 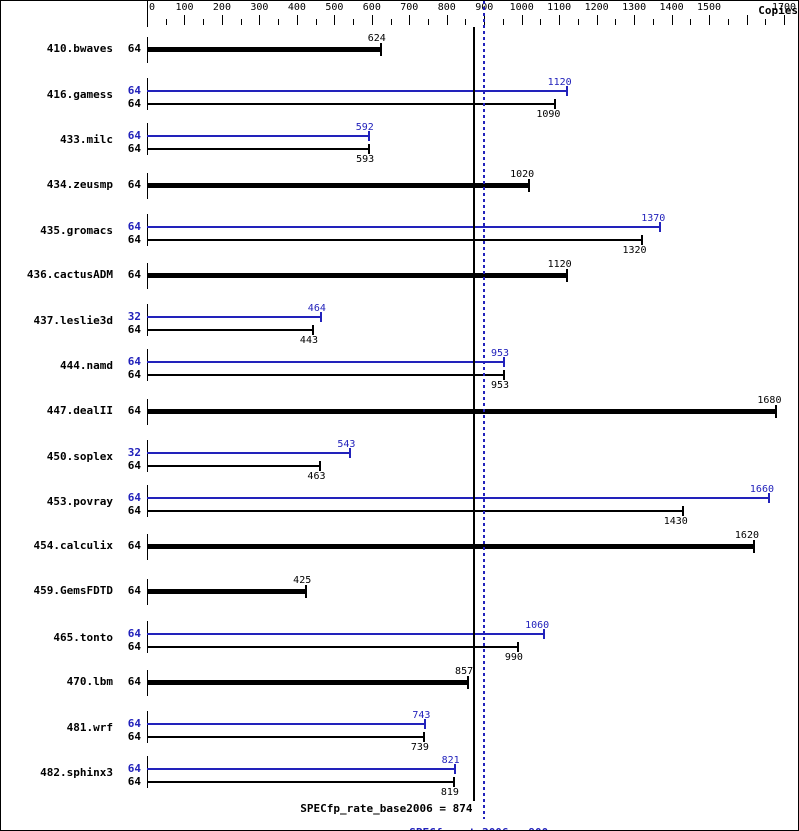 I want to click on benchmark-name: 435.gromacs, so click(x=76, y=230).